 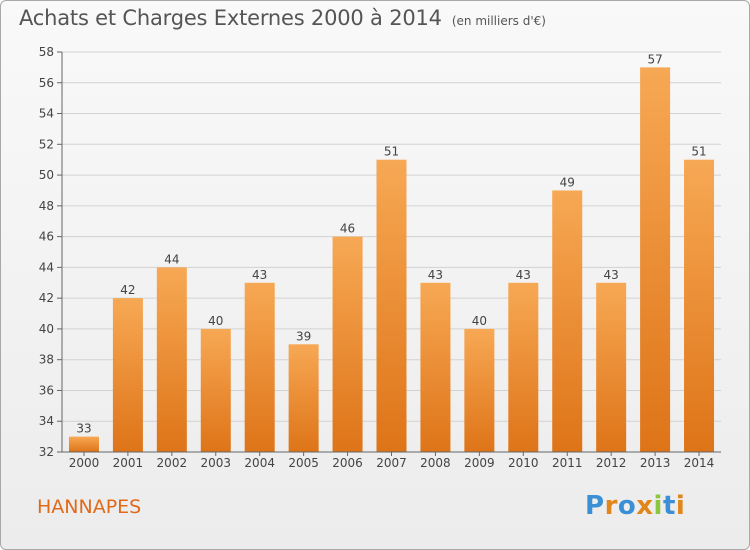 I want to click on x-tick-label: 2009, so click(x=479, y=463).